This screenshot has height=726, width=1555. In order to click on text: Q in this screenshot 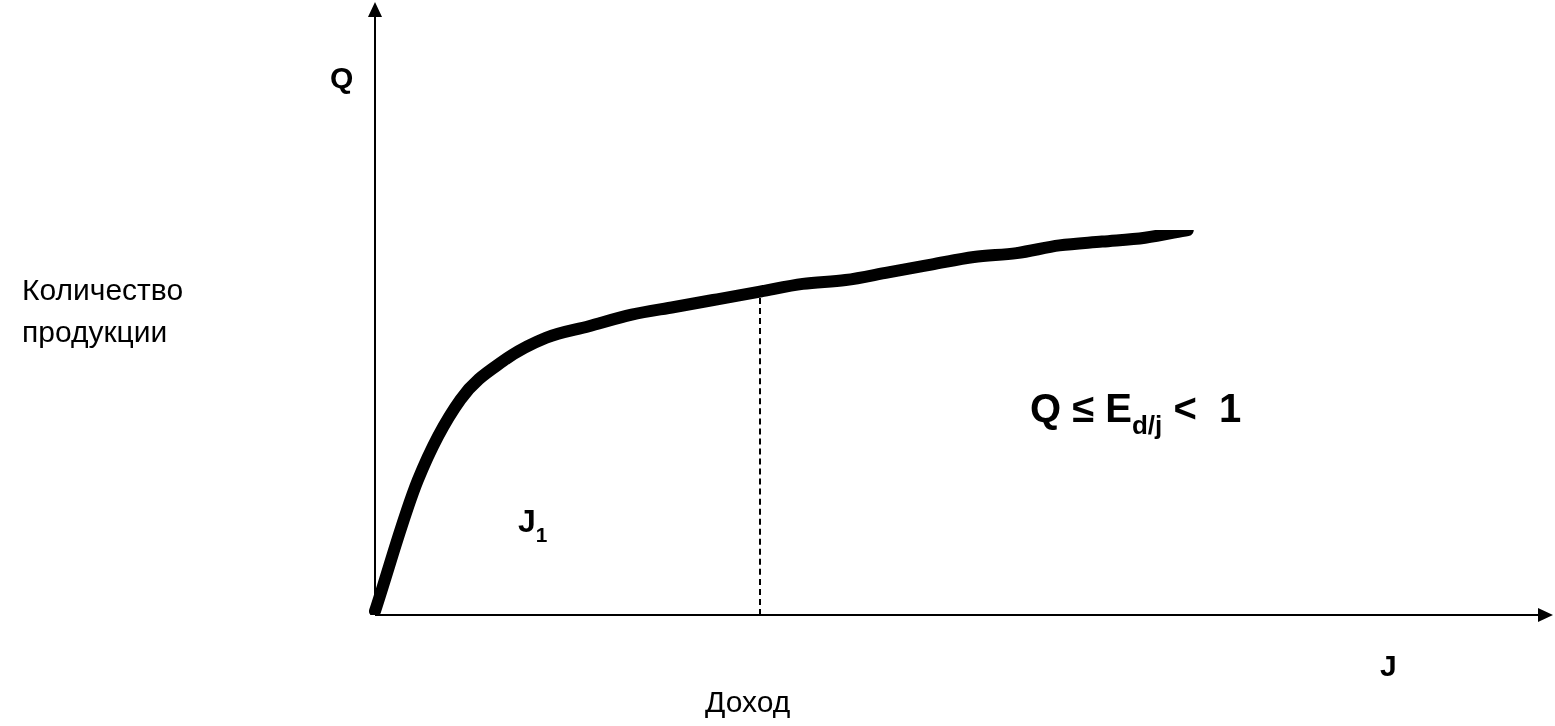, I will do `click(342, 77)`.